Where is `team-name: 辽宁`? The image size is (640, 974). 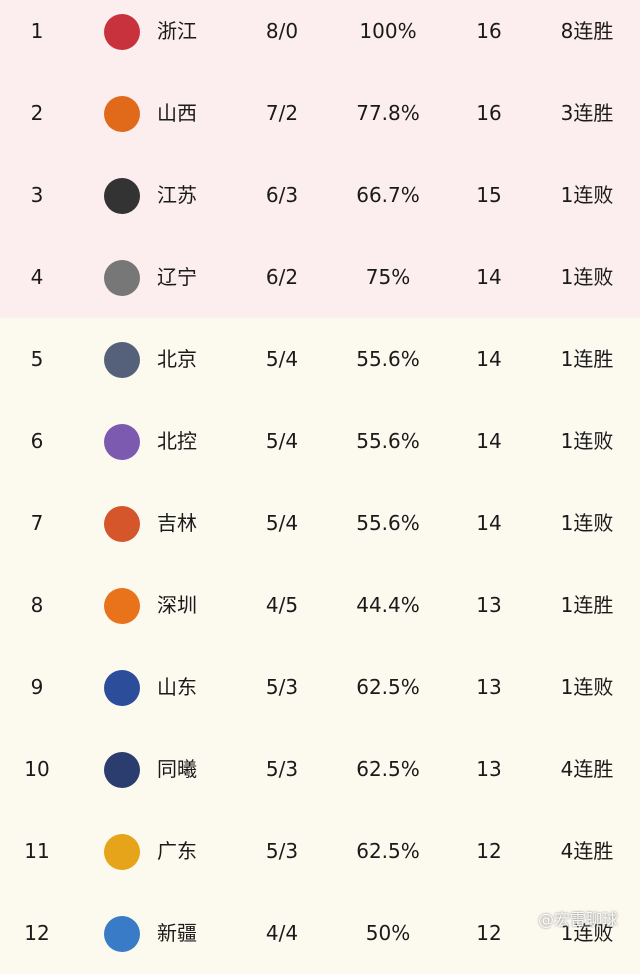 team-name: 辽宁 is located at coordinates (177, 277).